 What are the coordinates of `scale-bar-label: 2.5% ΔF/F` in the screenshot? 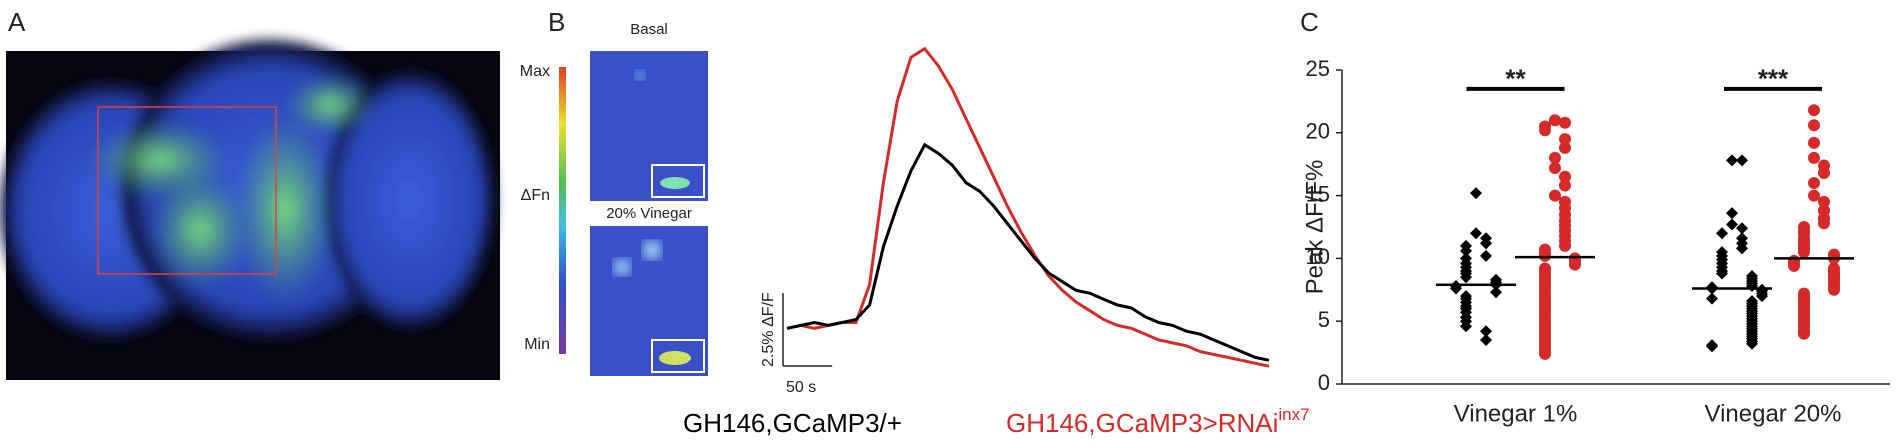 It's located at (768, 329).